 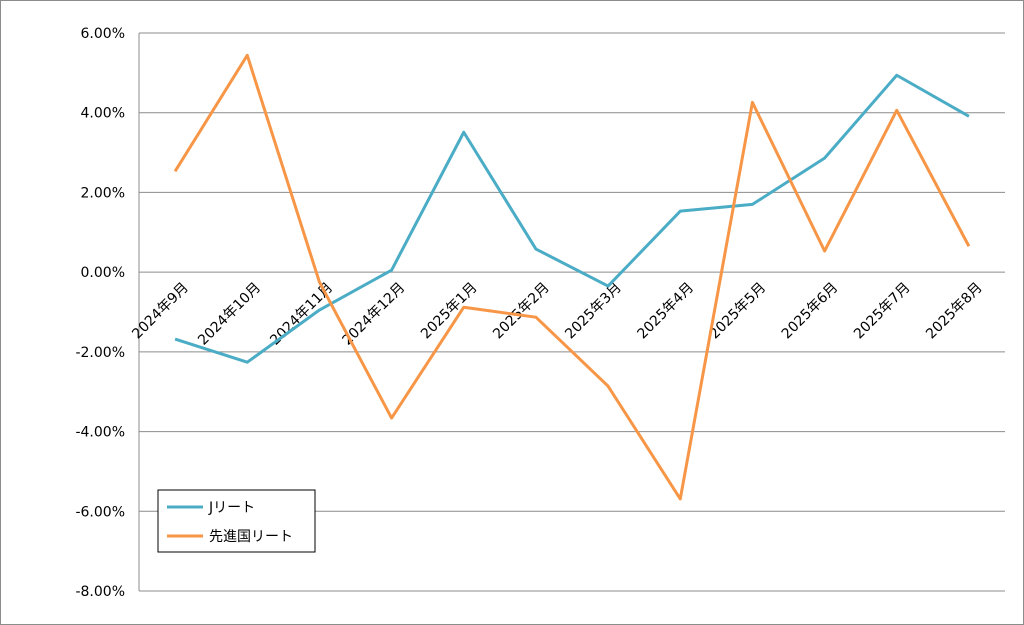 I want to click on x-tick-label: 2024年10月, so click(x=229, y=314).